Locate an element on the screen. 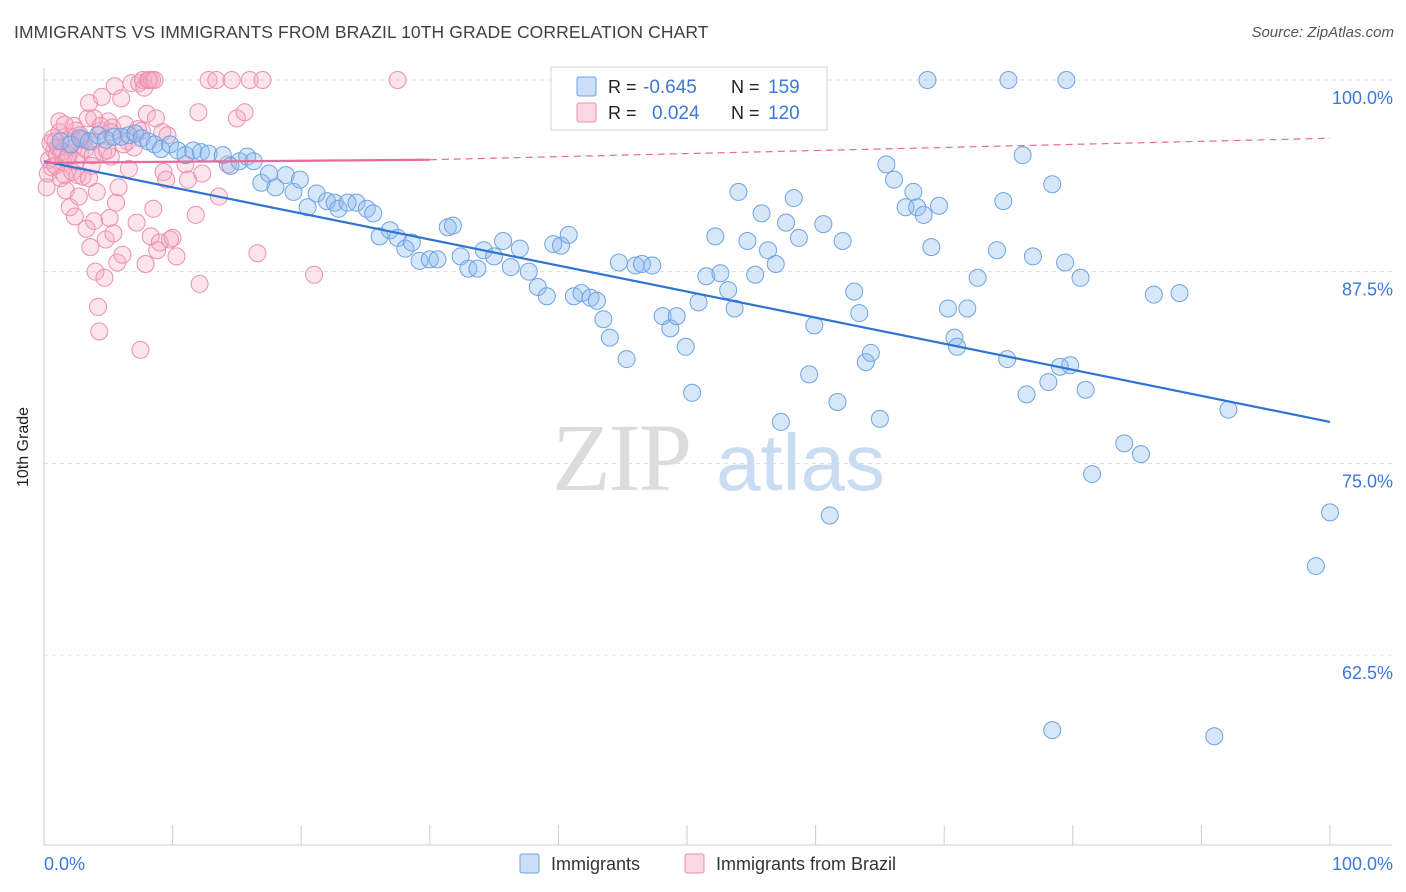 The width and height of the screenshot is (1406, 892). legend-bottom-label-immigrants: Immigrants is located at coordinates (595, 864).